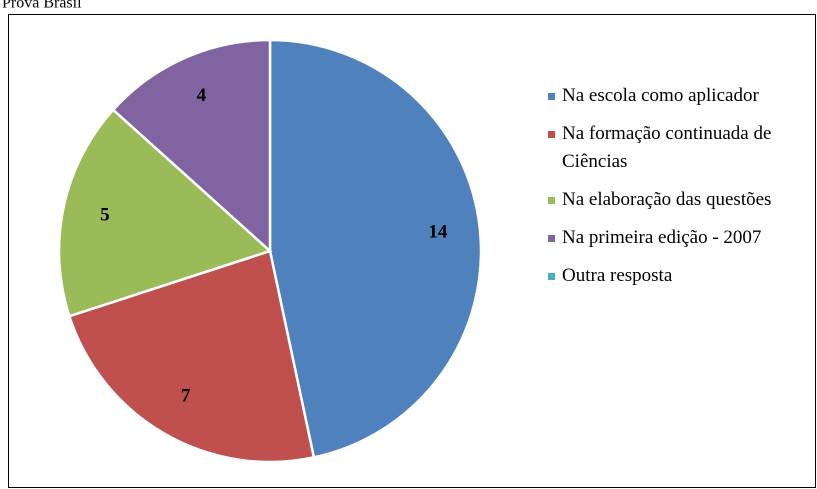  What do you see at coordinates (678, 276) in the screenshot?
I see `legend-item: Outra resposta` at bounding box center [678, 276].